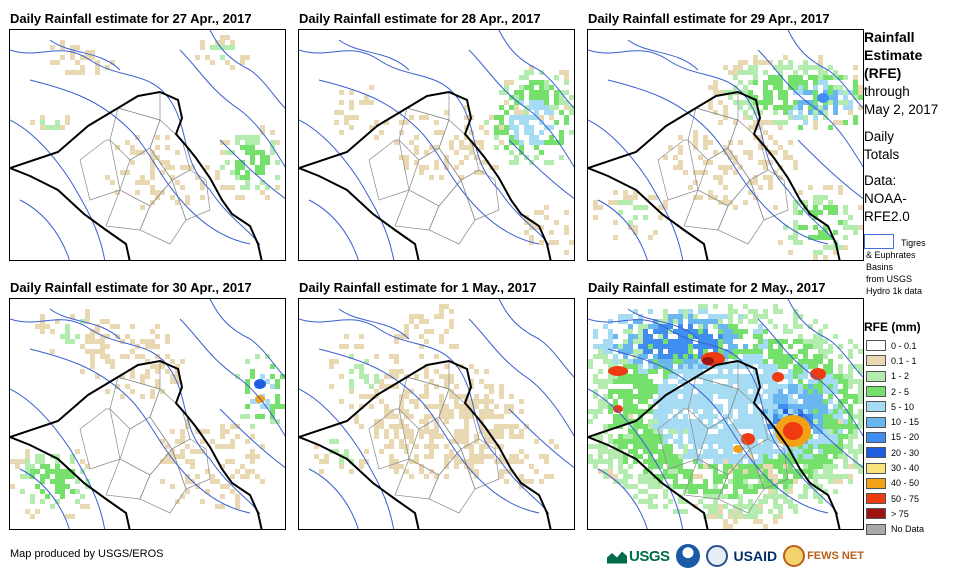 The width and height of the screenshot is (967, 576). What do you see at coordinates (889, 37) in the screenshot?
I see `rfe-title-line: Rainfall` at bounding box center [889, 37].